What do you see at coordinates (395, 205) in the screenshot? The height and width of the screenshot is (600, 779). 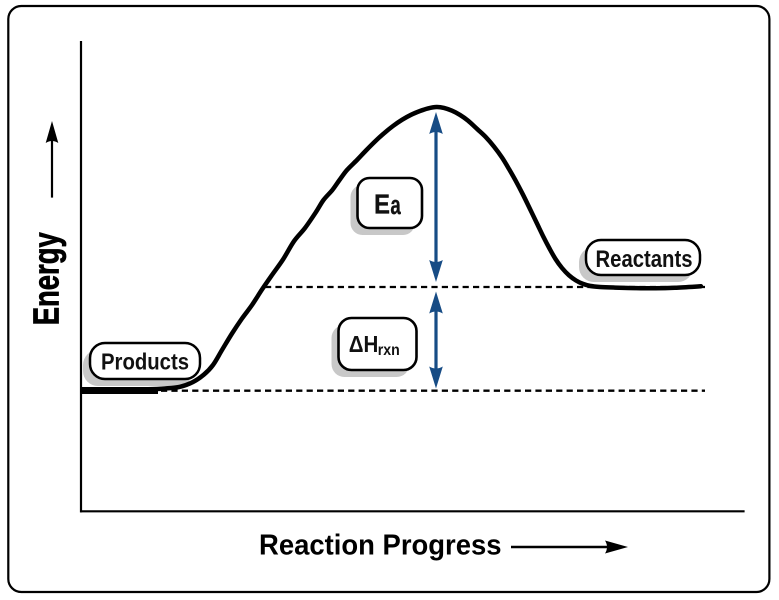 I see `svg-text: a` at bounding box center [395, 205].